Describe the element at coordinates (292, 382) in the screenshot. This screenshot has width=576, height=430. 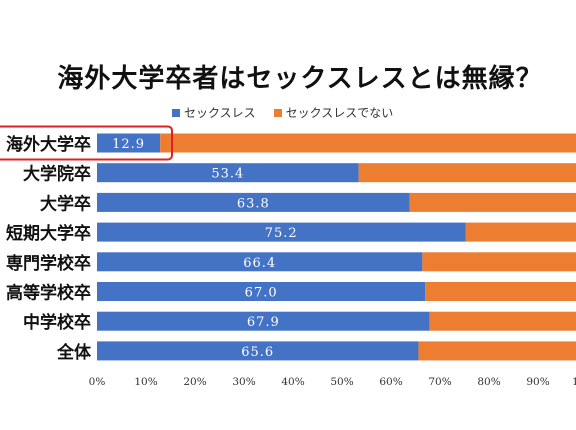
I see `x-tick-label-4: 40%` at that location.